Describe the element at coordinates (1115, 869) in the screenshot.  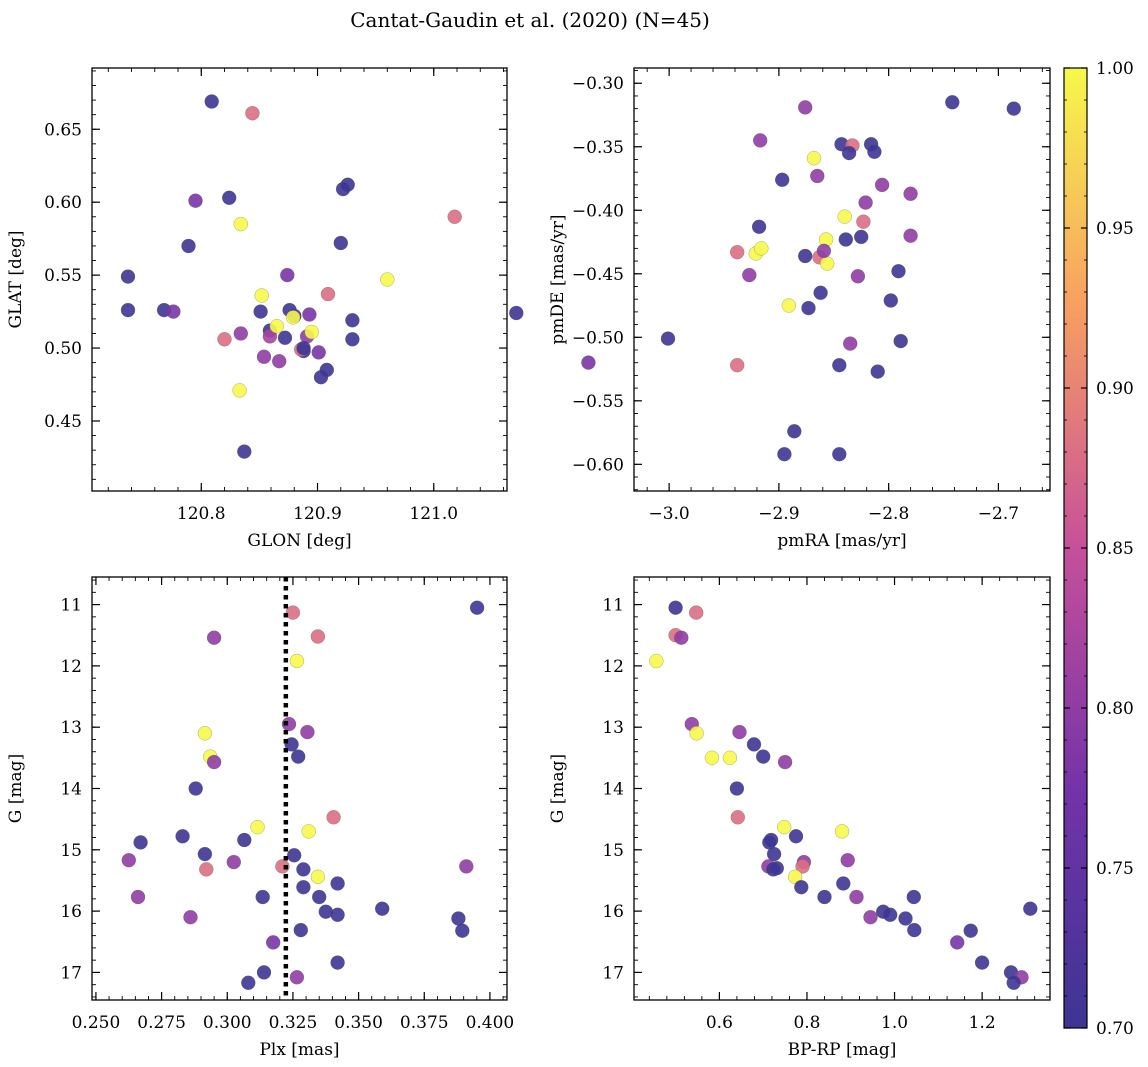
I see `colorbar-tick-label: 0.75` at that location.